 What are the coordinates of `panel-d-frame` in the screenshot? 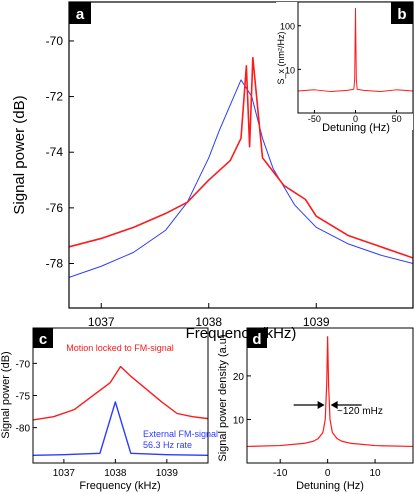 It's located at (330, 395).